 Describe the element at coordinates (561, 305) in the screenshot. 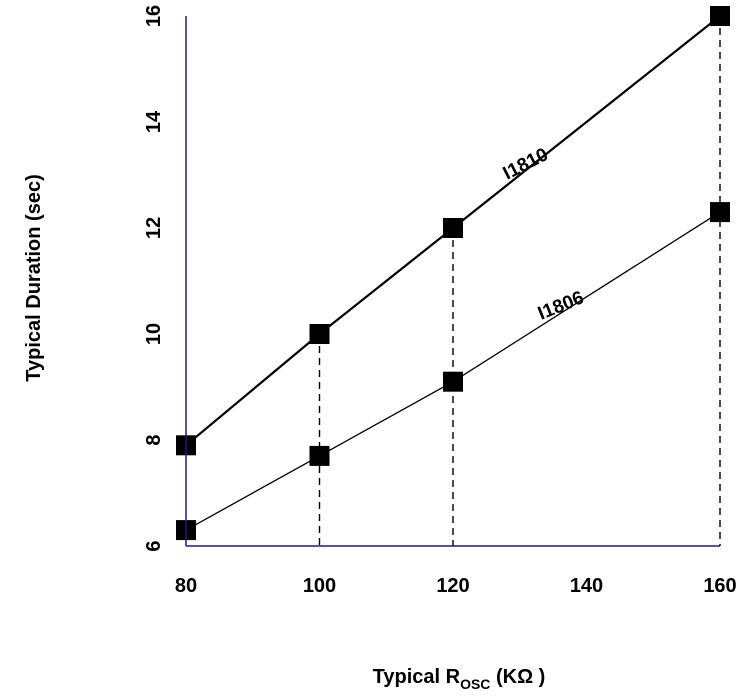

I see `series-label-i1806: I1806` at that location.